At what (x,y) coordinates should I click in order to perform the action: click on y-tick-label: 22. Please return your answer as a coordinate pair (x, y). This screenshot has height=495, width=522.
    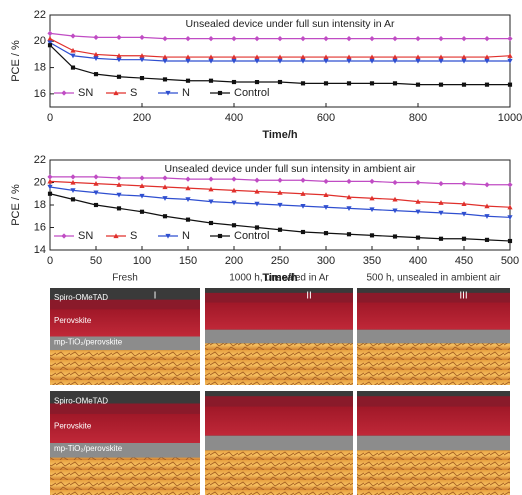
    Looking at the image, I should click on (40, 160).